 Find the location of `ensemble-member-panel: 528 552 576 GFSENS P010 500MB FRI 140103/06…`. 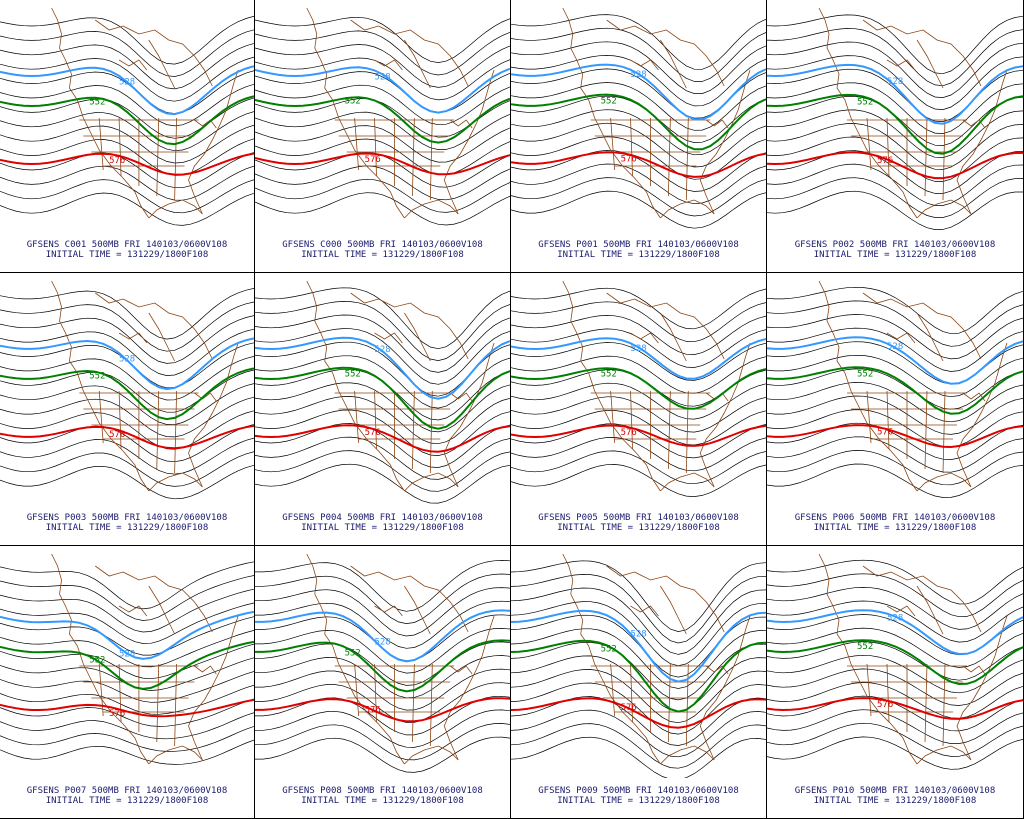

ensemble-member-panel: 528 552 576 GFSENS P010 500MB FRI 140103/06… is located at coordinates (895, 682).